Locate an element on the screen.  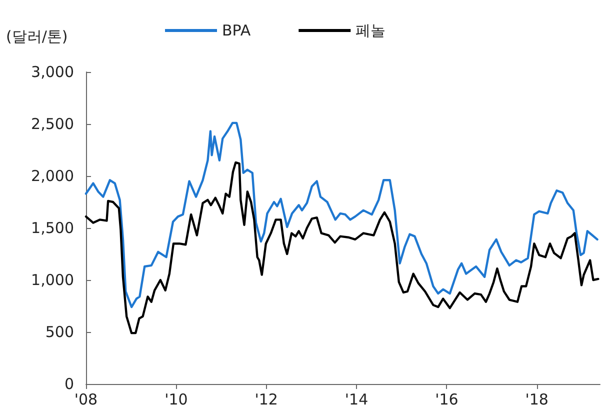
y-tick-label: 0 is located at coordinates (69, 384).